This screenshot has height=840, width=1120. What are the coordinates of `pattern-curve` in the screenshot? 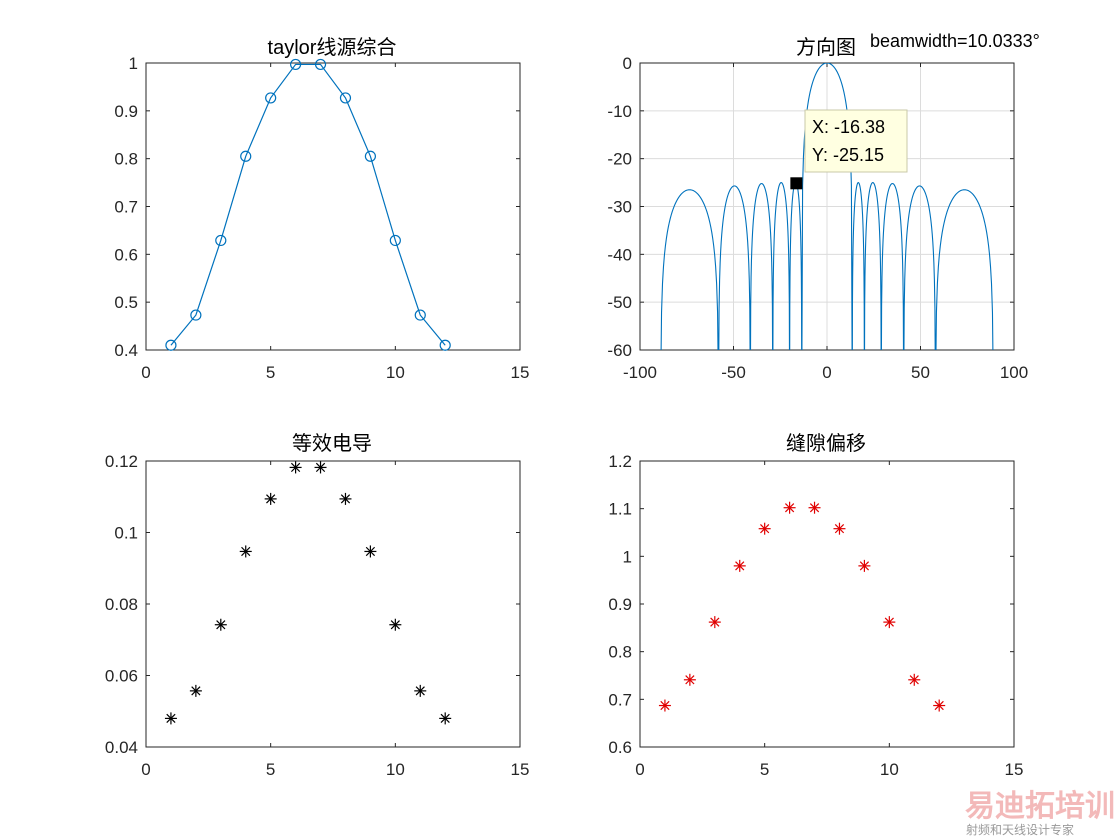 It's located at (827, 206).